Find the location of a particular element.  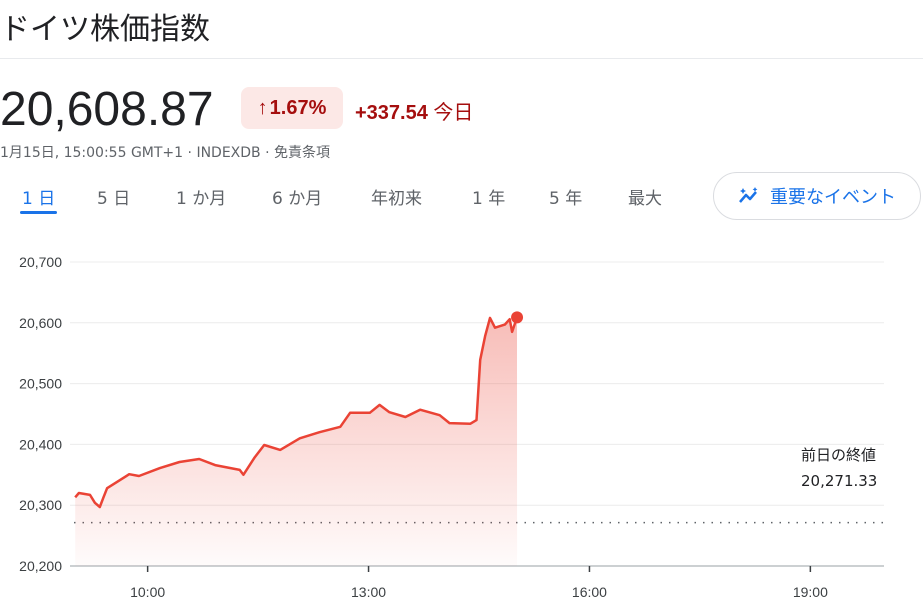

insights-icon is located at coordinates (748, 195).